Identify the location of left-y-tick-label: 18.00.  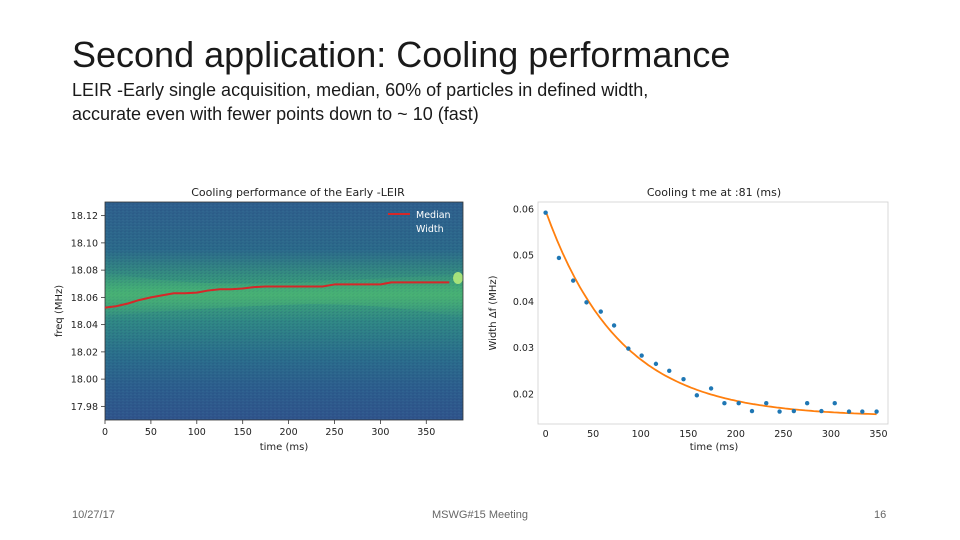
(84, 380).